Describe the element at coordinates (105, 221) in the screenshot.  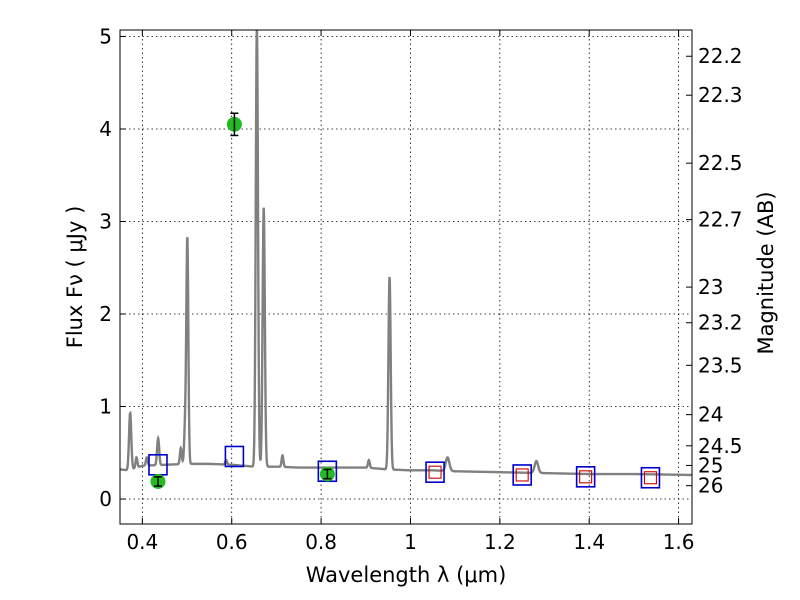
I see `y-tick-label: 3` at that location.